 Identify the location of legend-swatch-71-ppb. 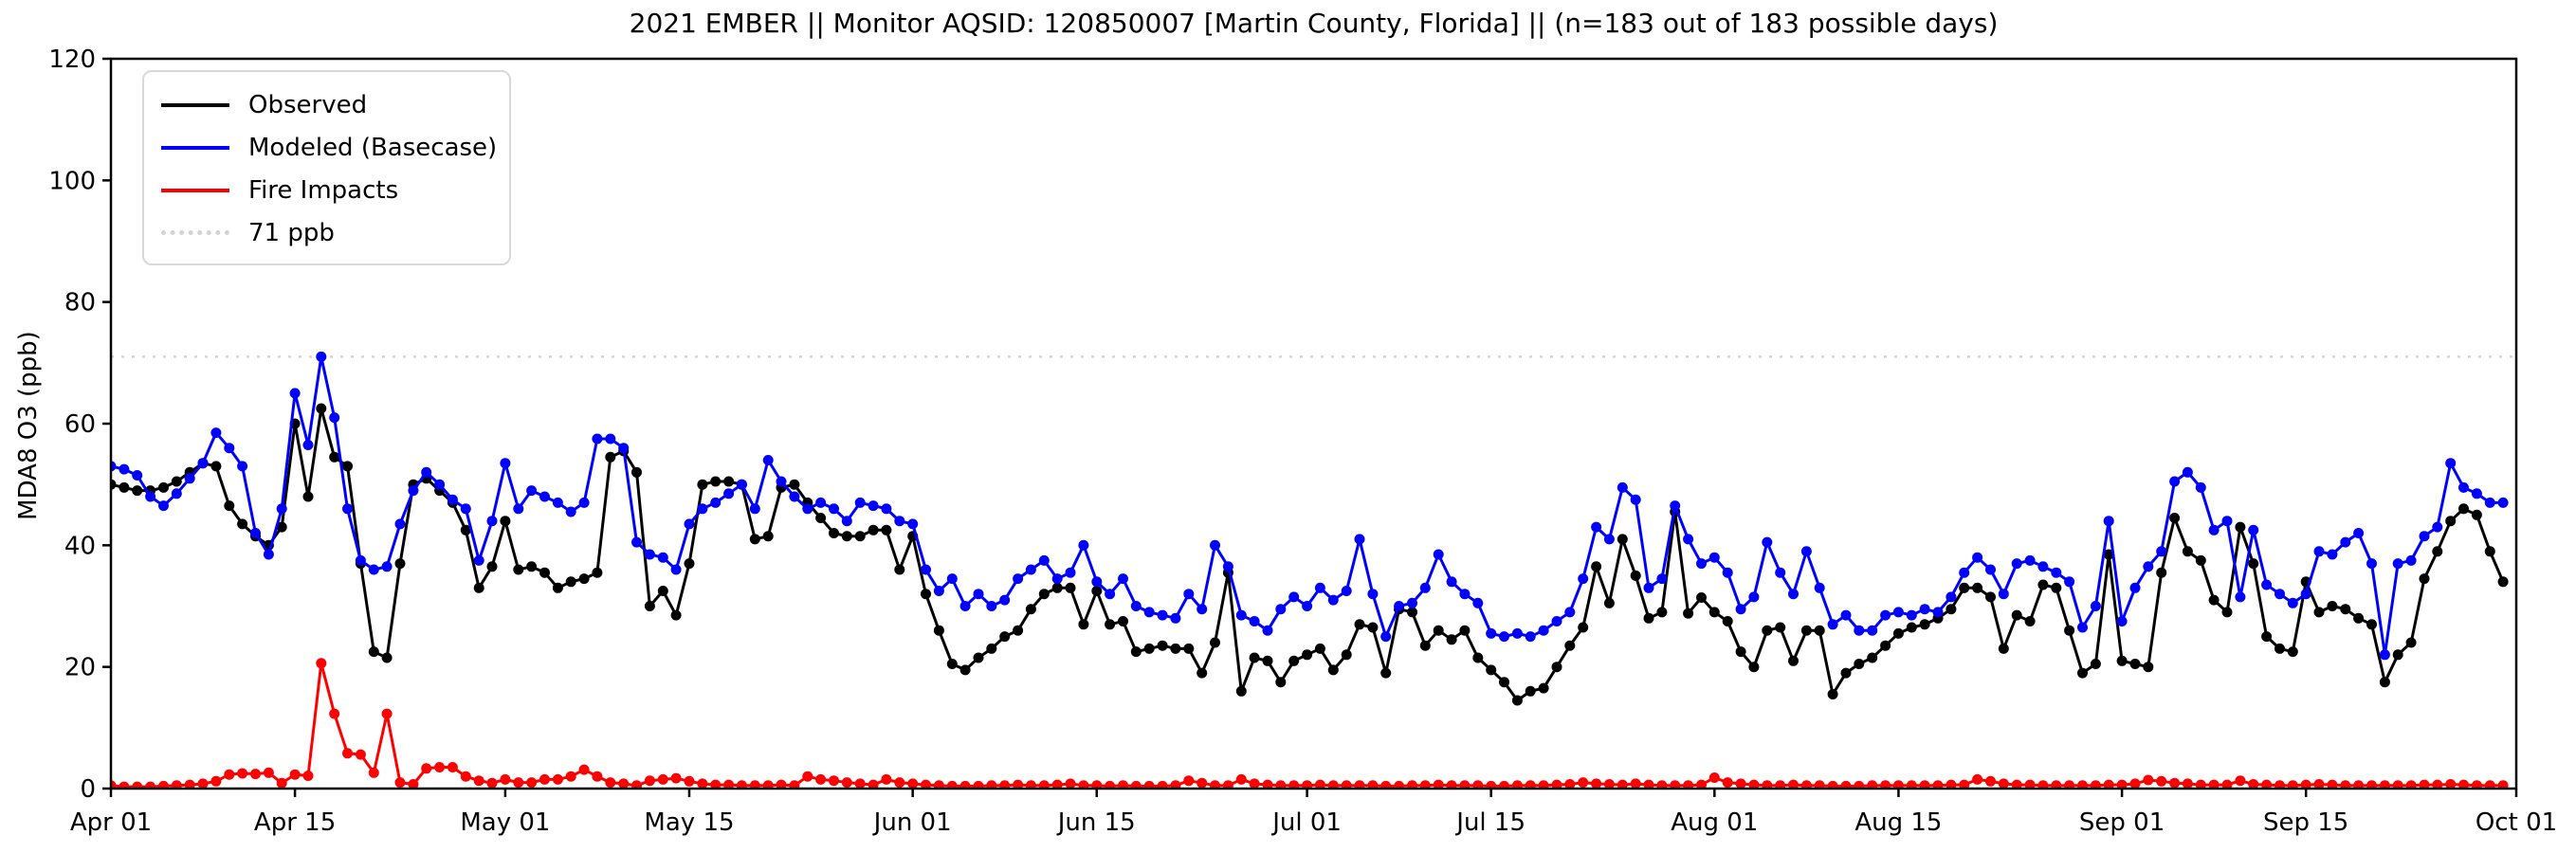
(195, 232).